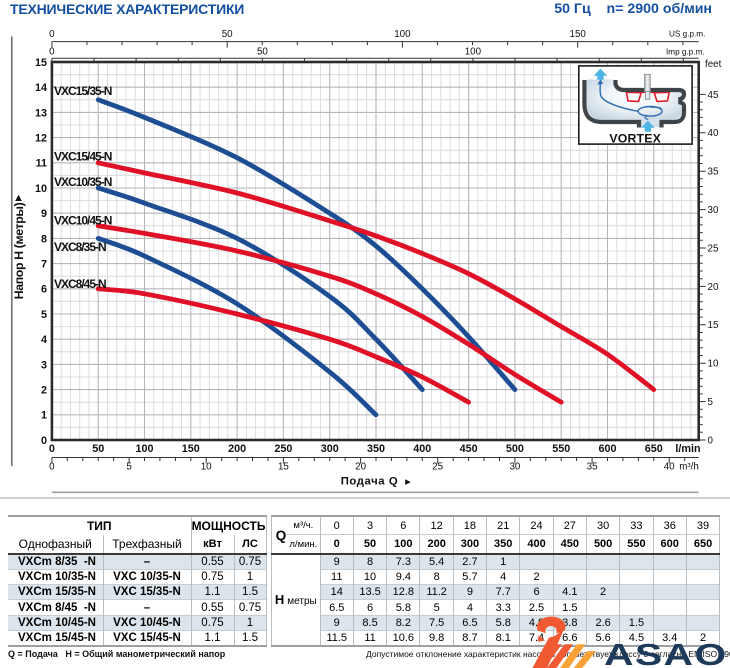 The width and height of the screenshot is (730, 668). I want to click on svg-text: VXC8/45-N, so click(80, 284).